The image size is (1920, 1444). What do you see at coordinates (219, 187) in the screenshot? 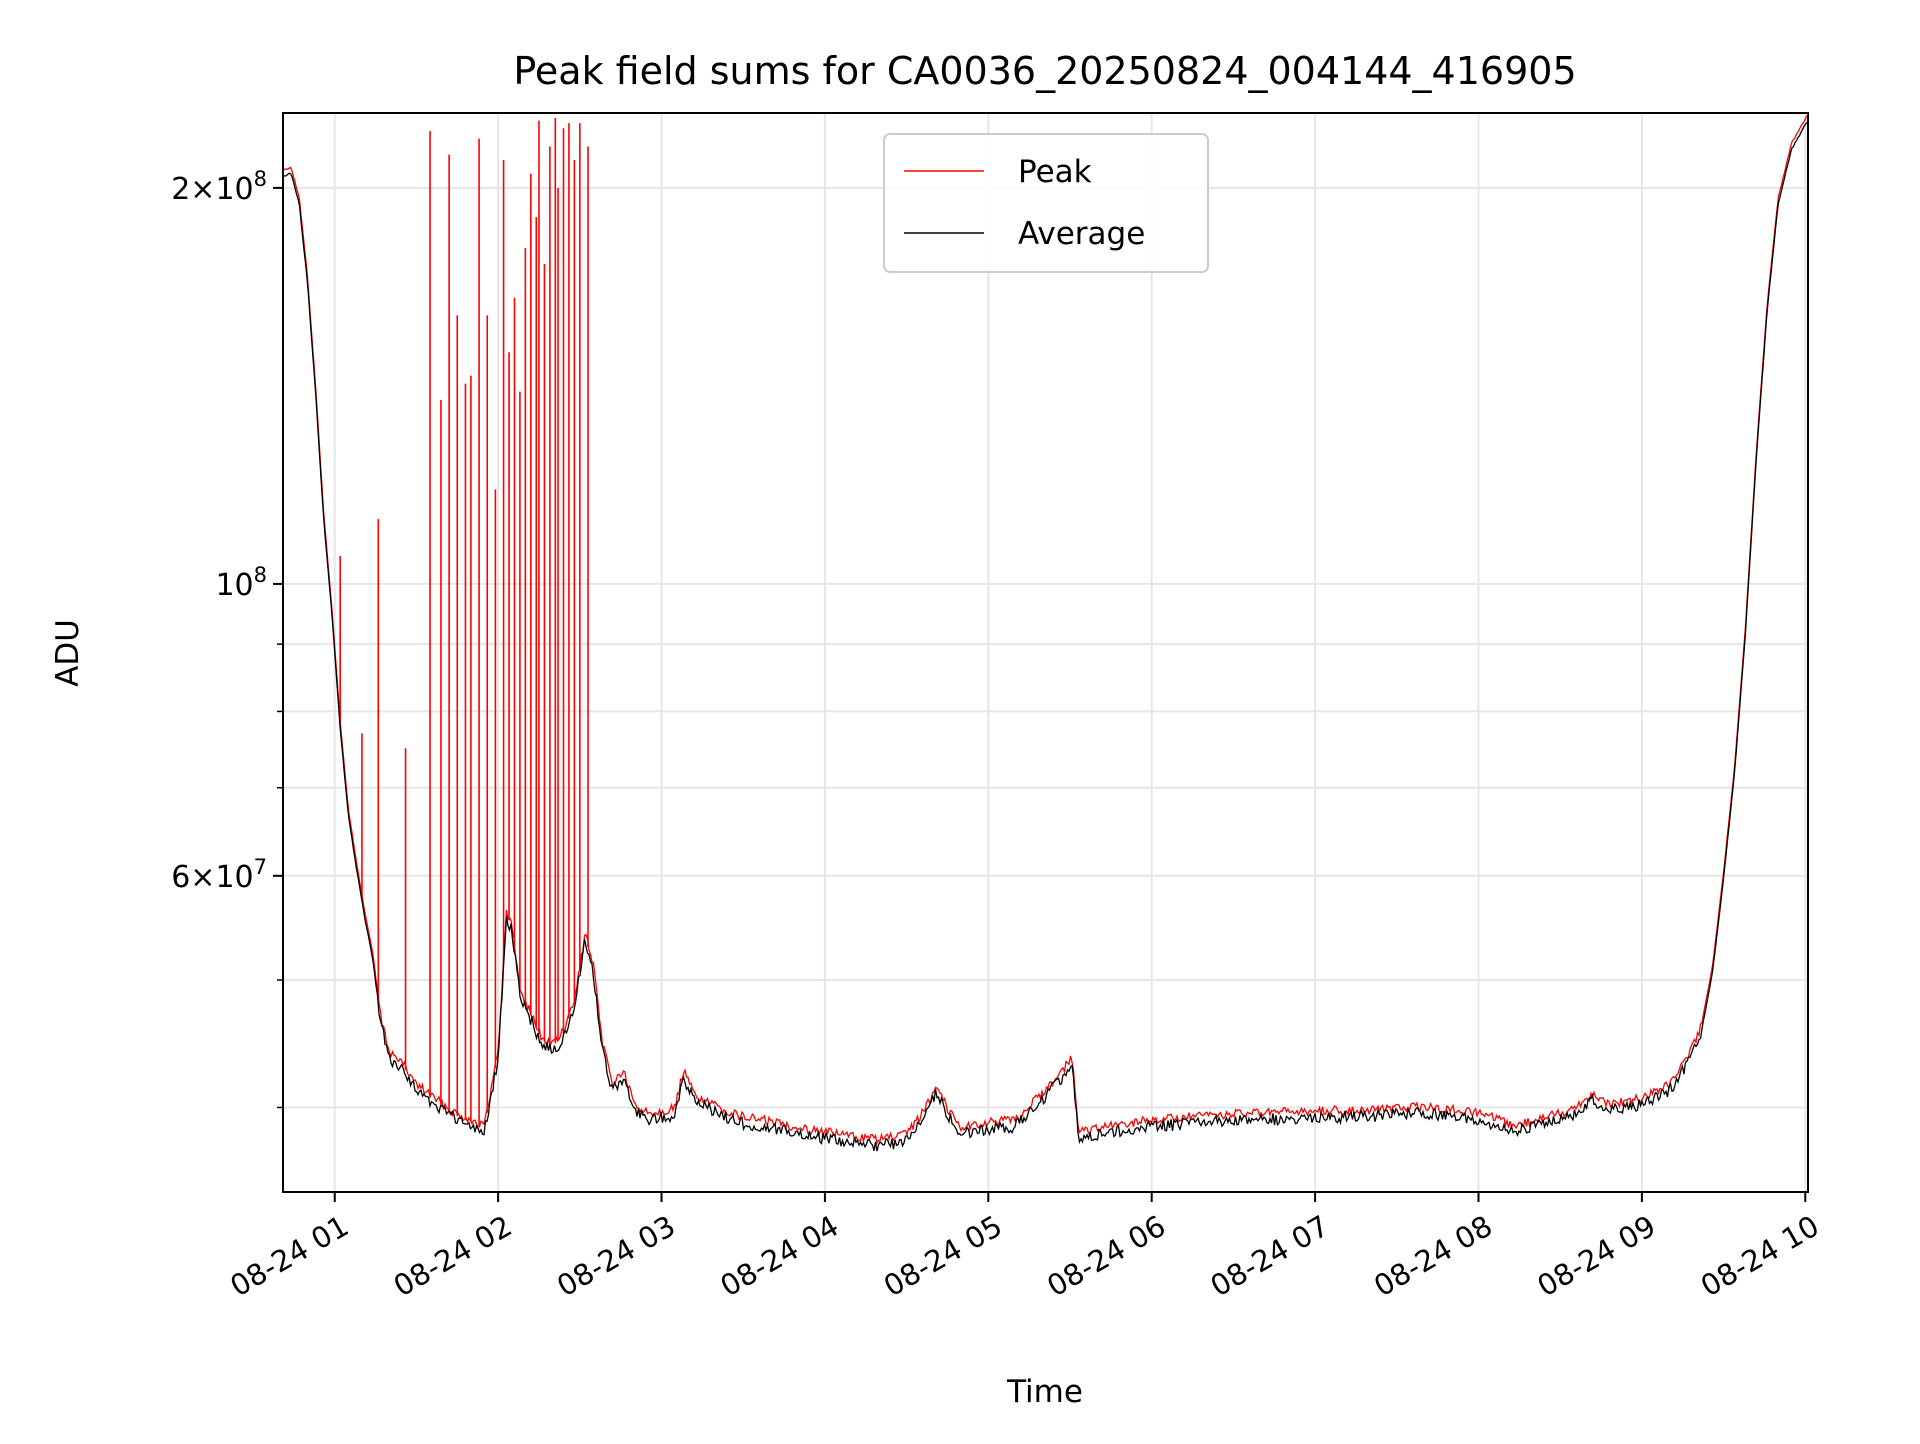
I see `y-tick-label: 2×108` at bounding box center [219, 187].